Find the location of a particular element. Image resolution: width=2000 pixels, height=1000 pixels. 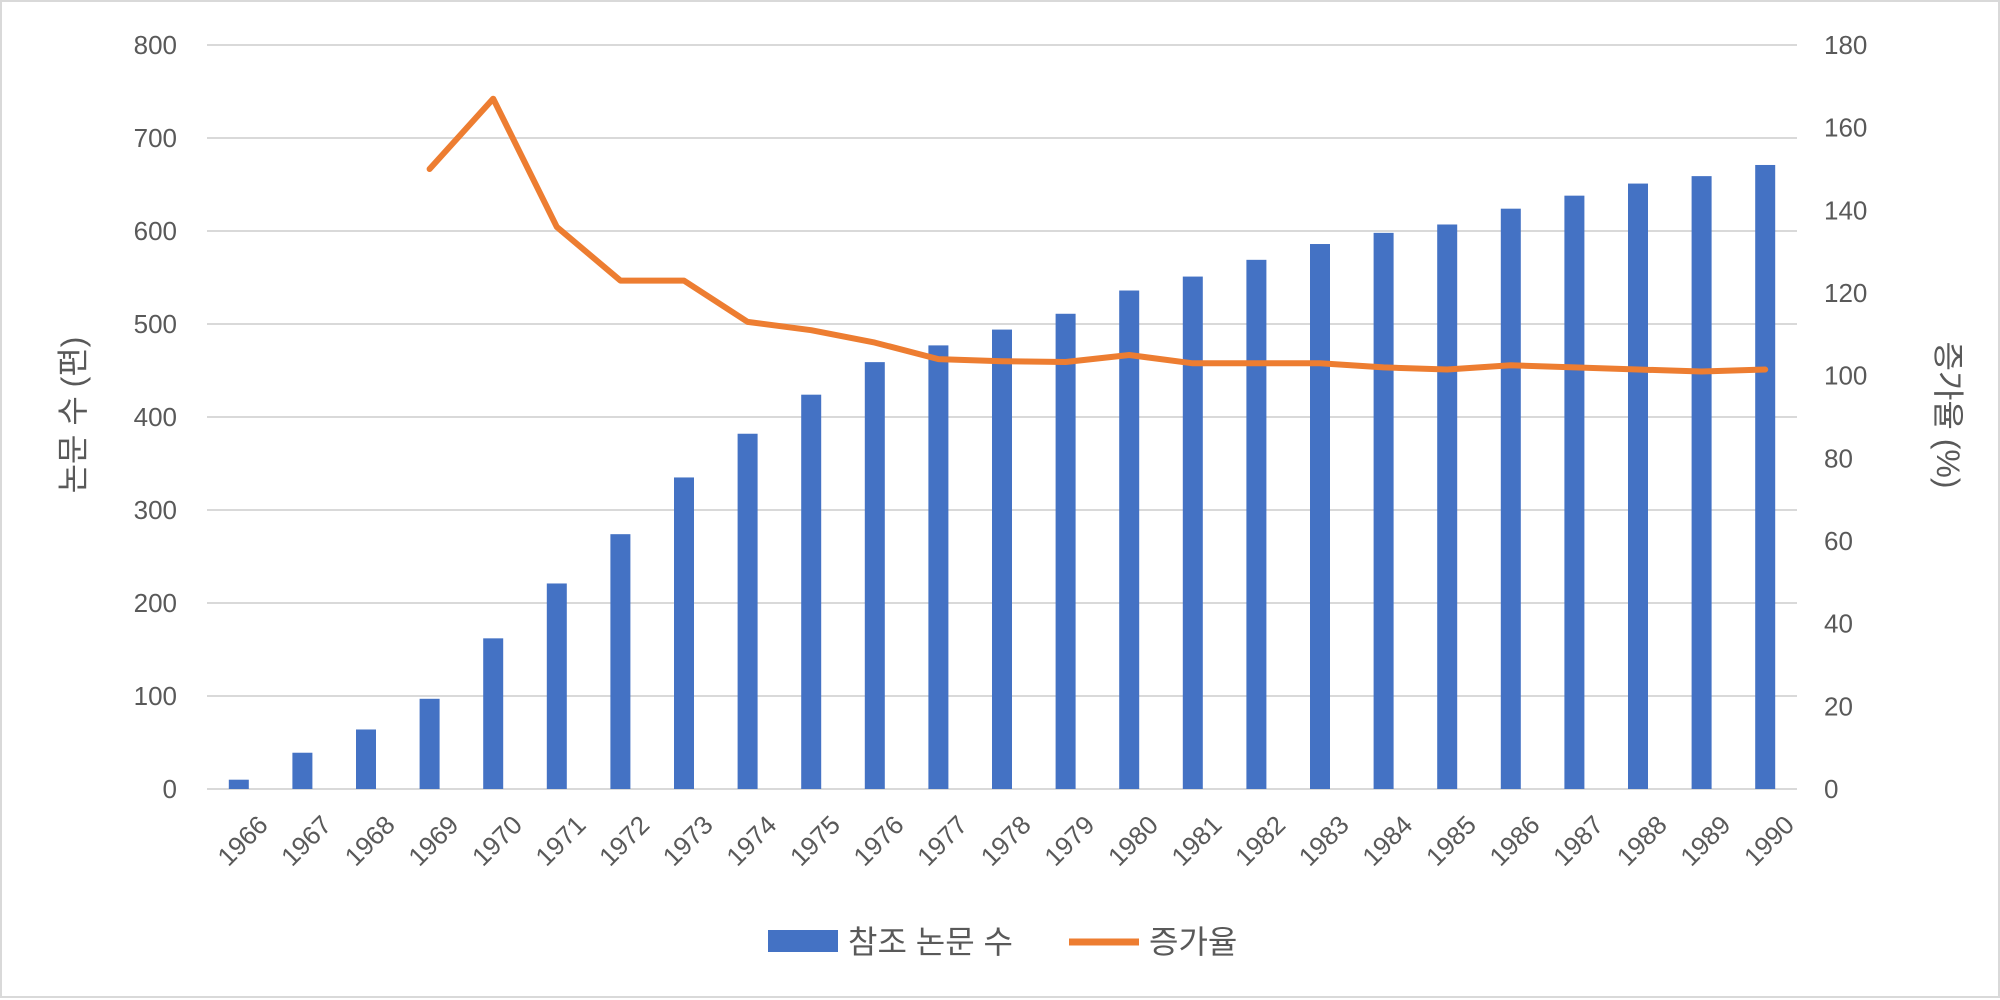

bar-1982 is located at coordinates (1256, 524).